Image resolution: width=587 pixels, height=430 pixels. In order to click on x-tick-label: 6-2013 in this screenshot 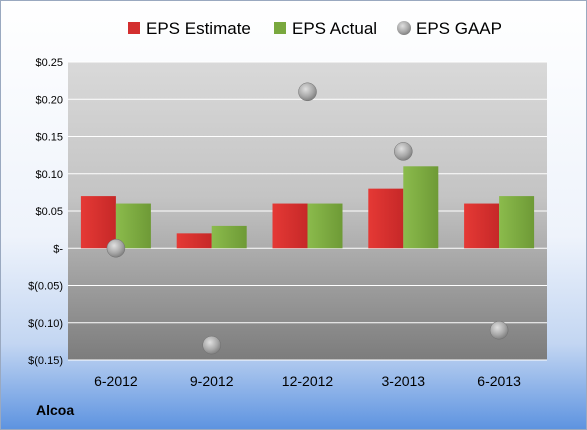, I will do `click(499, 381)`.